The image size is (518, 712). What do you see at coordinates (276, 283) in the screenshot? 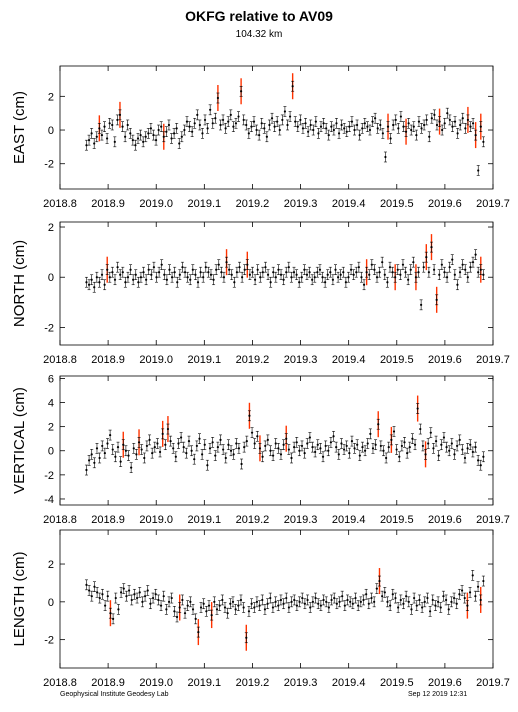
I see `plot-frame-north` at bounding box center [276, 283].